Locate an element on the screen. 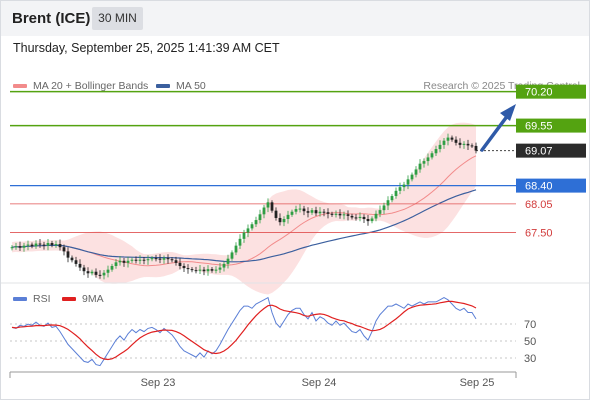 The image size is (590, 400). resistance-label-1-text: 69.55 is located at coordinates (539, 127).